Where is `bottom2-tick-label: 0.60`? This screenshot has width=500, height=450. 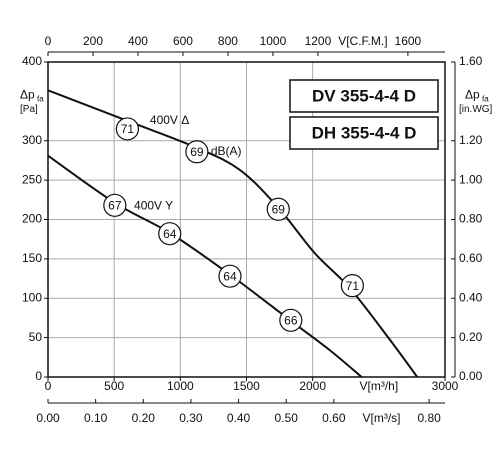 bottom2-tick-label: 0.60 is located at coordinates (334, 418).